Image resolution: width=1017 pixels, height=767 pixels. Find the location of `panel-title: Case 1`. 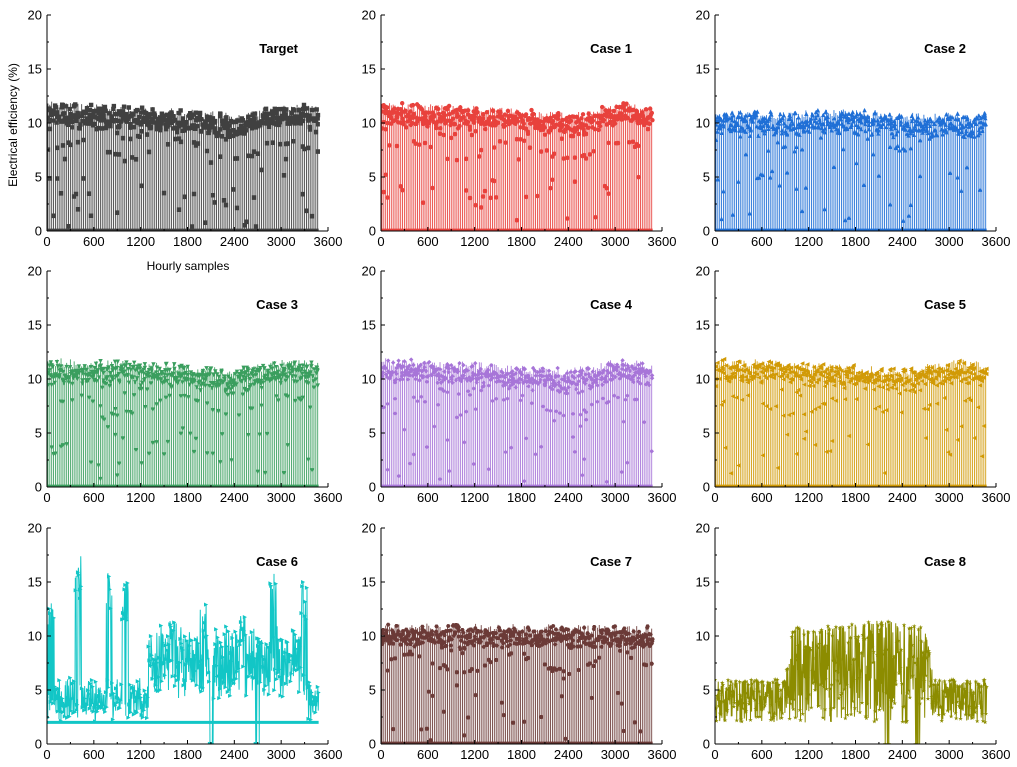

panel-title: Case 1 is located at coordinates (611, 48).